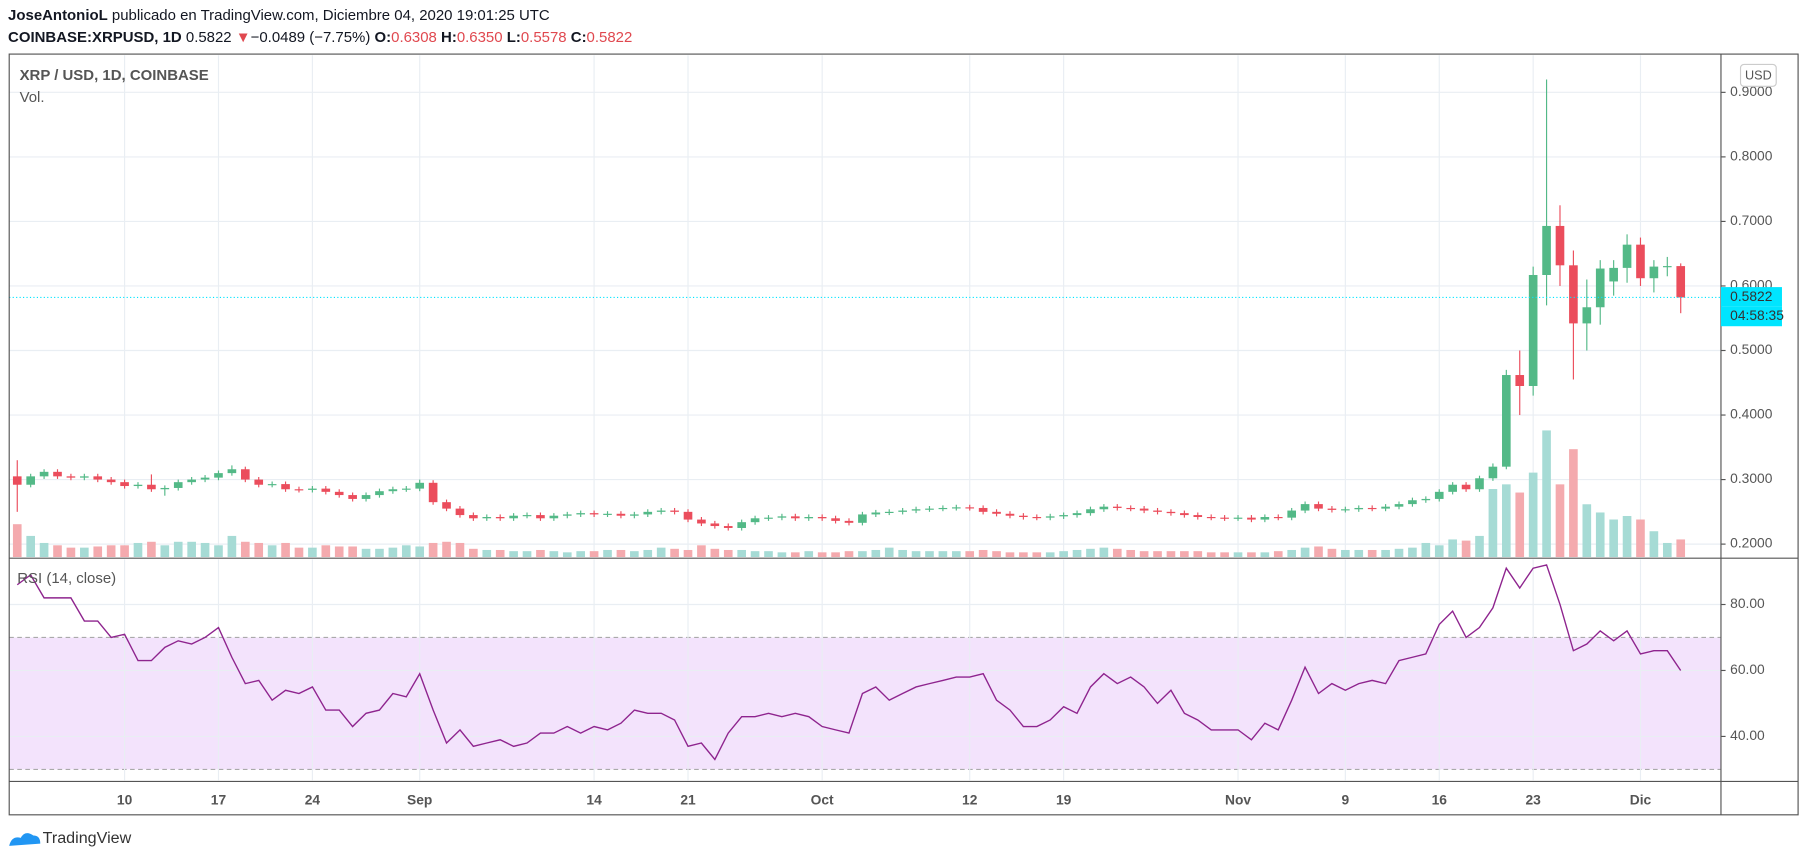 The height and width of the screenshot is (862, 1805). Describe the element at coordinates (1747, 669) in the screenshot. I see `y-tick-label: 60.00` at that location.